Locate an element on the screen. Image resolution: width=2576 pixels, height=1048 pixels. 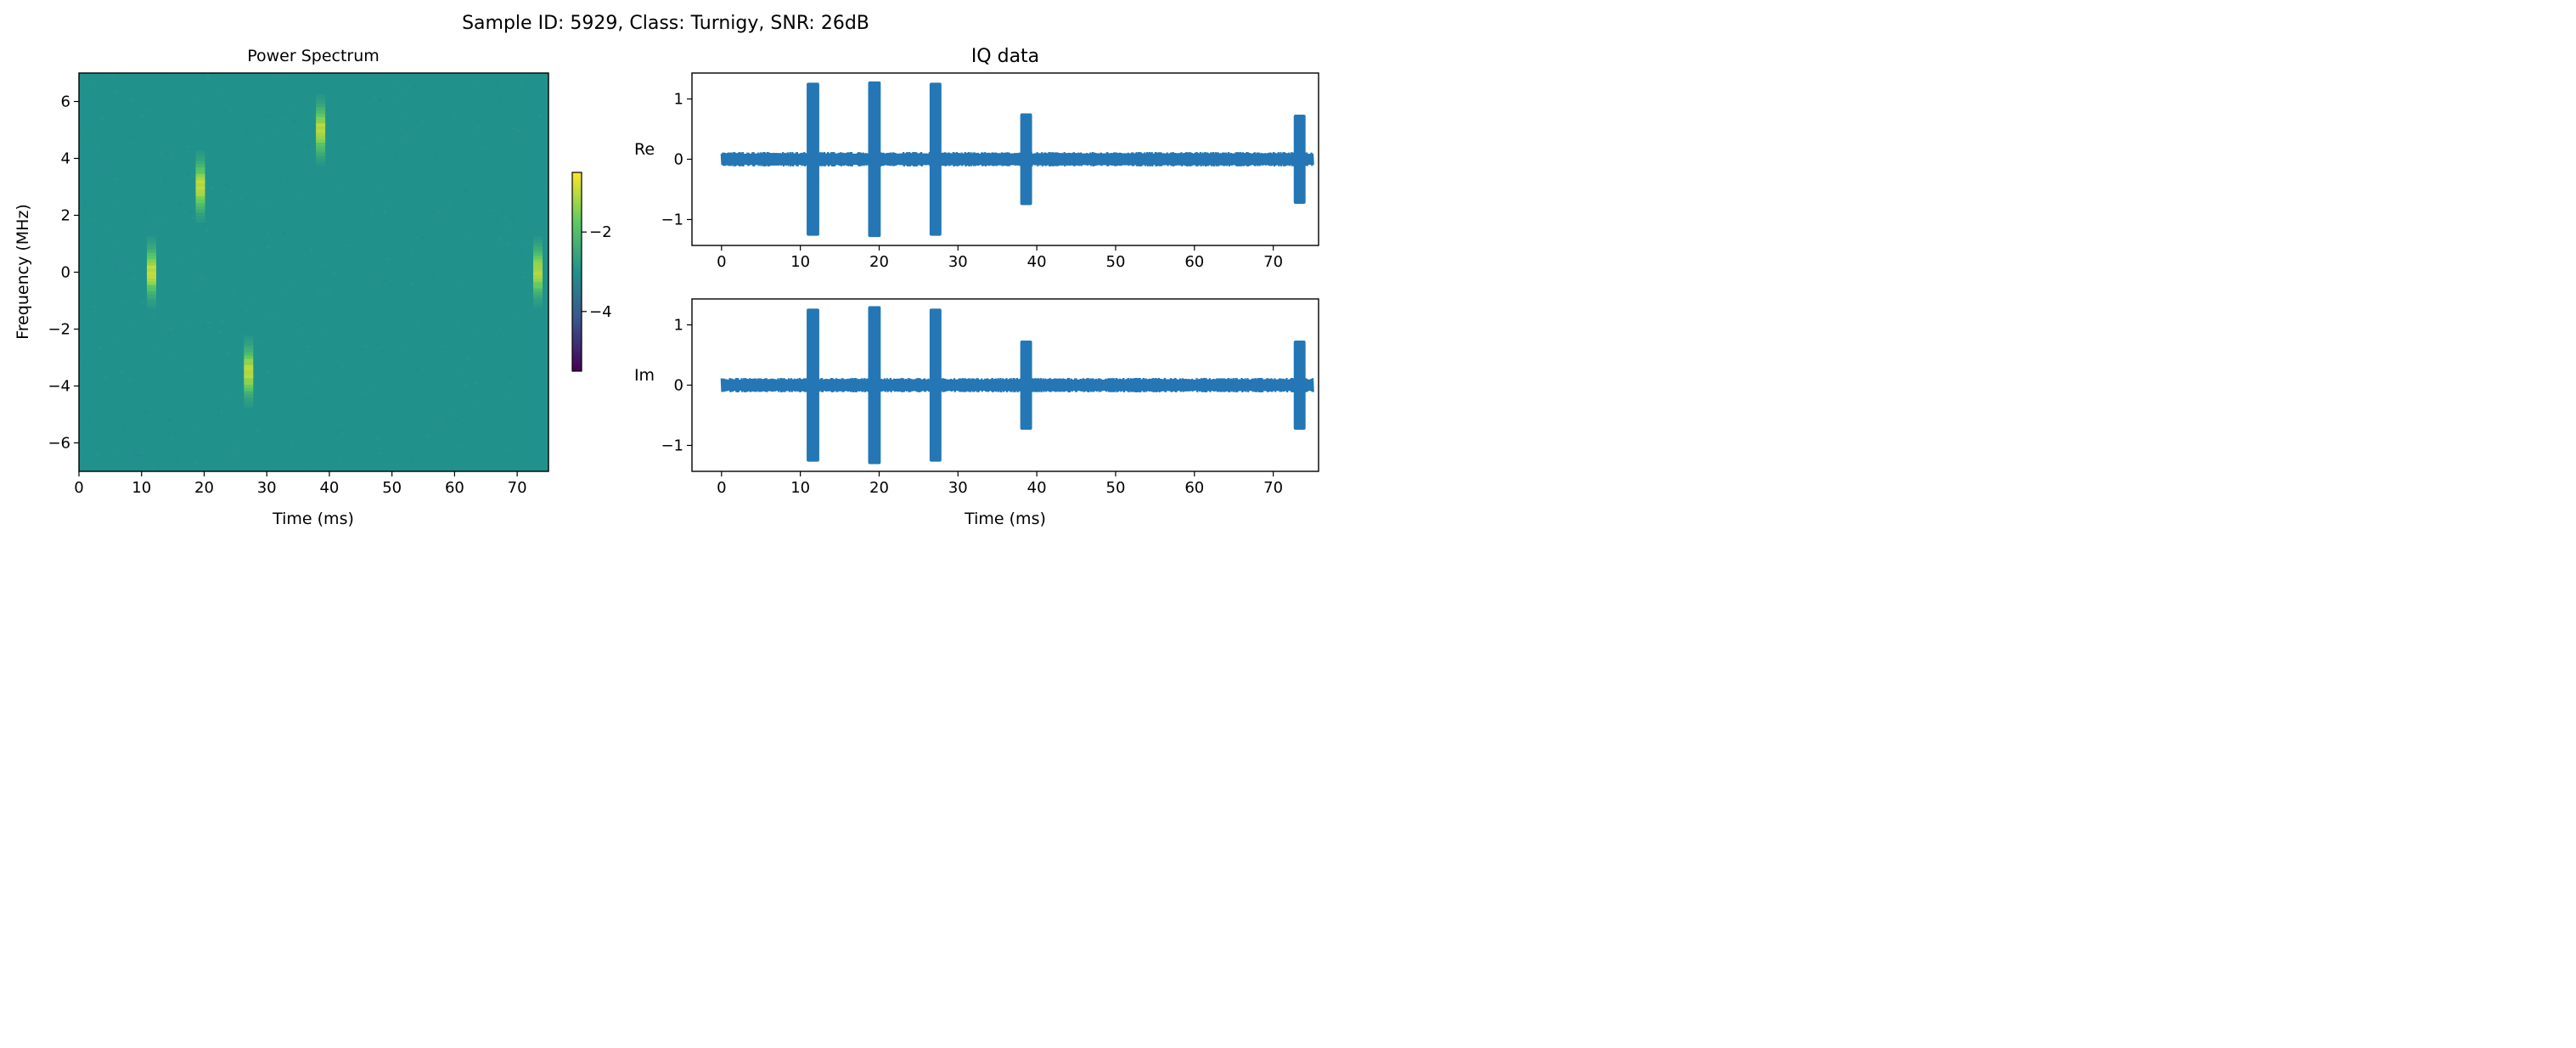
spectrum-ytick-label: 0 is located at coordinates (65, 273).